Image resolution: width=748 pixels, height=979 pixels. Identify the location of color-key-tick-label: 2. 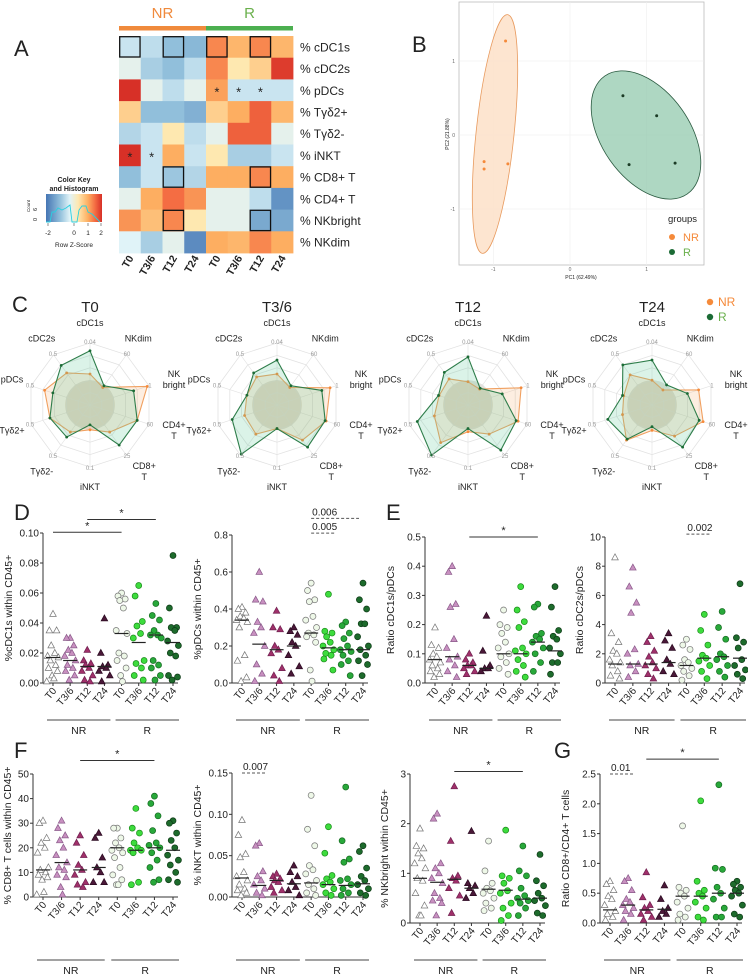
(101, 233).